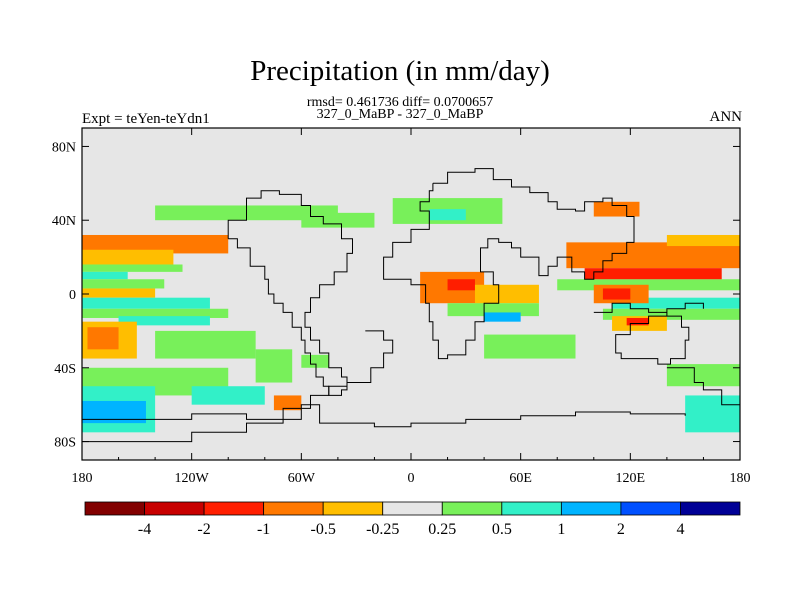  I want to click on chart-title: Precipitation (in mm/day), so click(400, 71).